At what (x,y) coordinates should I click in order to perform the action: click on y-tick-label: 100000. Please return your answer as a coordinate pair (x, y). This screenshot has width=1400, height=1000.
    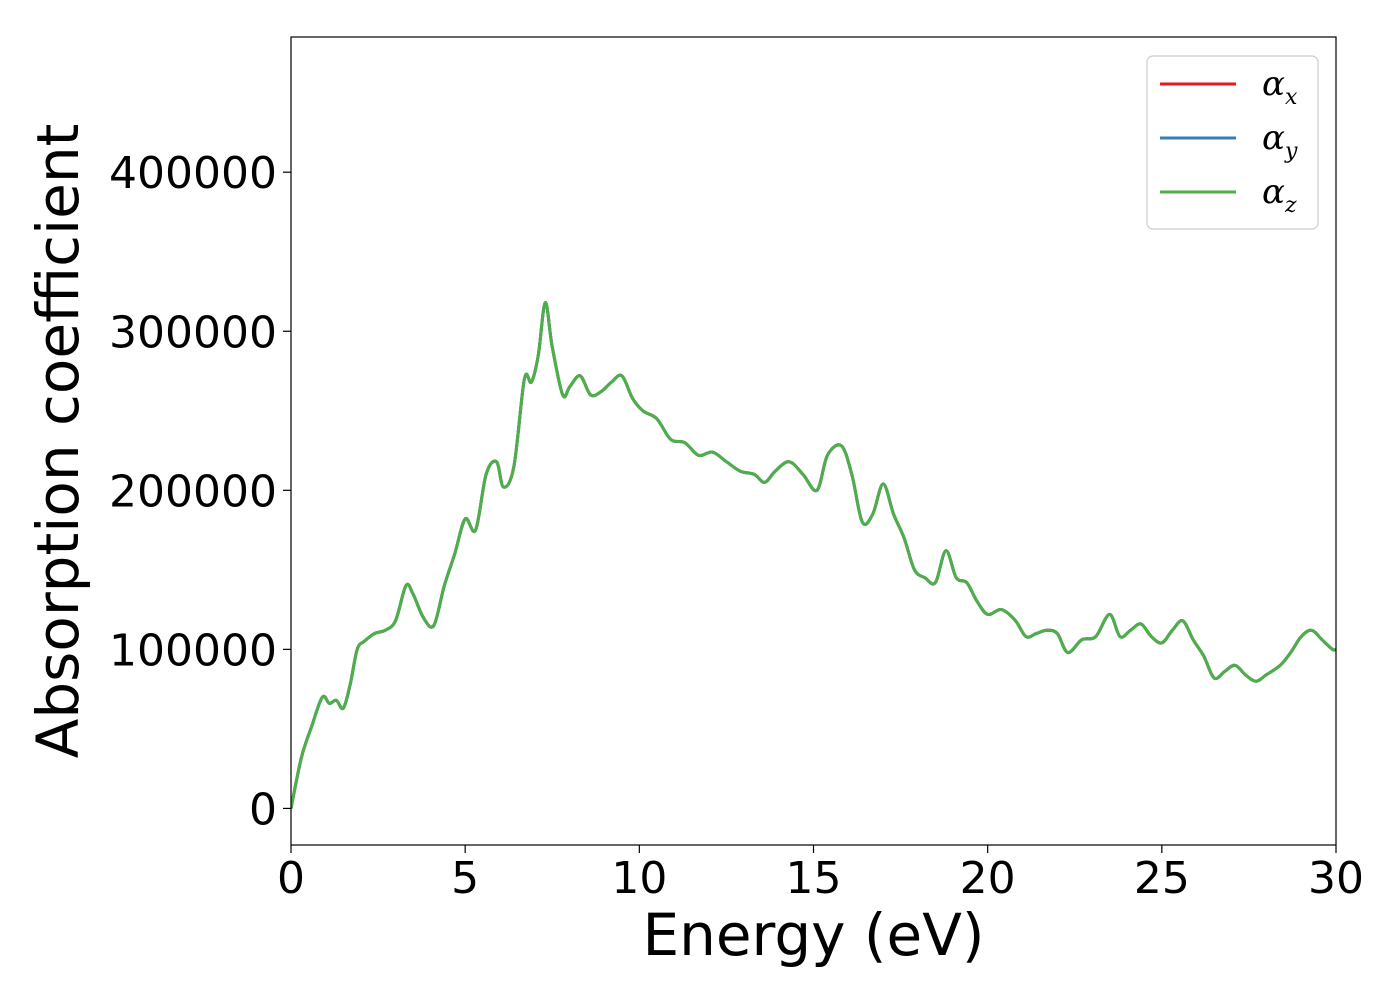
    Looking at the image, I should click on (193, 650).